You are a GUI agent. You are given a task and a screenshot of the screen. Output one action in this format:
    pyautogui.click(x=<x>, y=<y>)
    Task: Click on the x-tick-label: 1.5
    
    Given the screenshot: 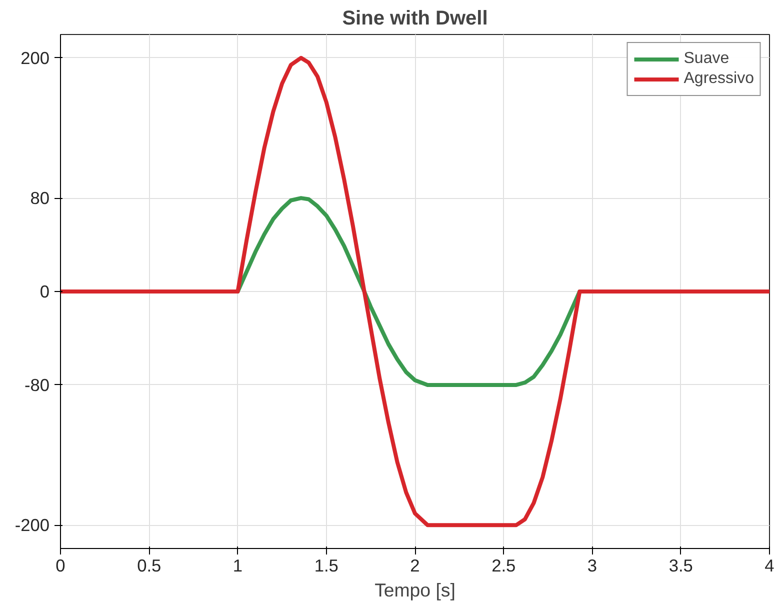 What is the action you would take?
    pyautogui.click(x=326, y=566)
    